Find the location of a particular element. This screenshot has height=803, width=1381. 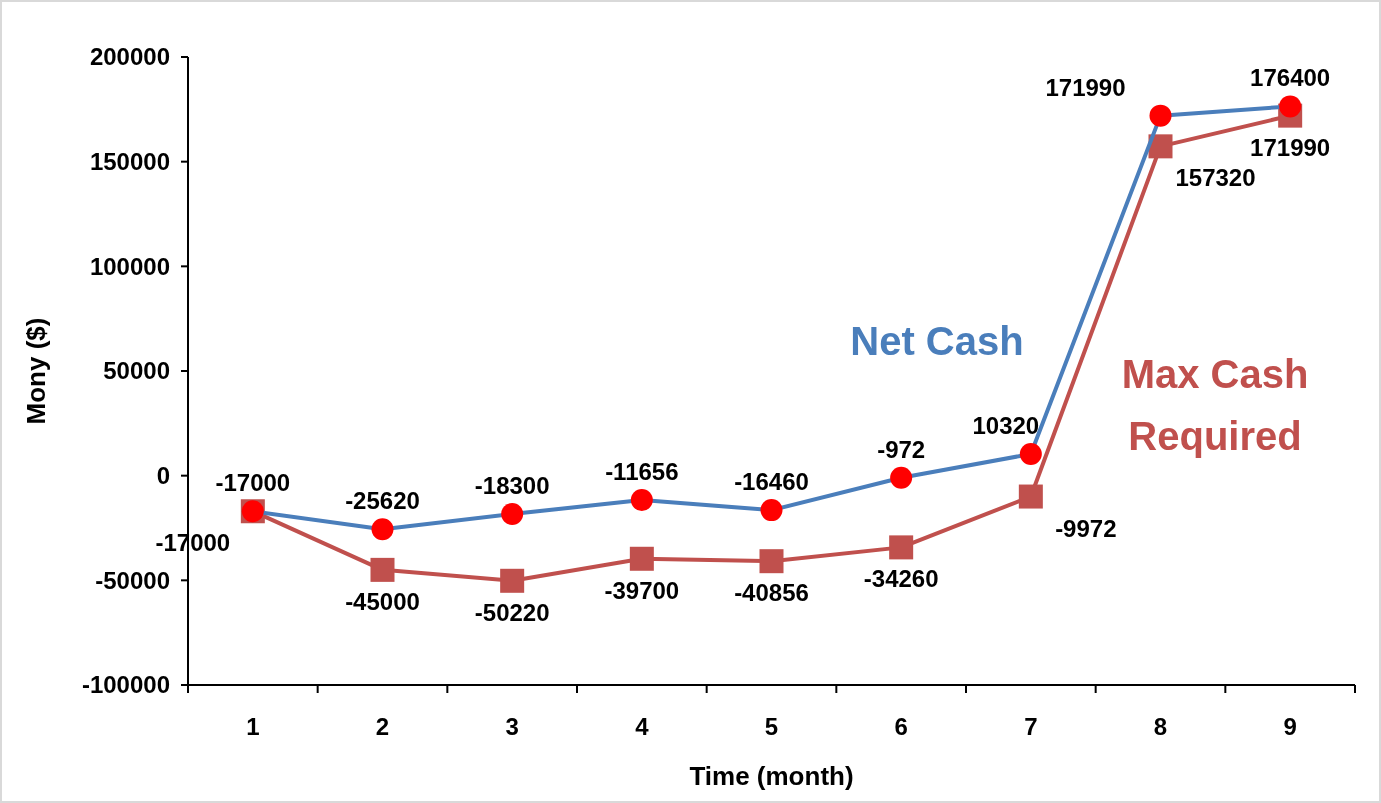

x-tick-label: 1 is located at coordinates (253, 726).